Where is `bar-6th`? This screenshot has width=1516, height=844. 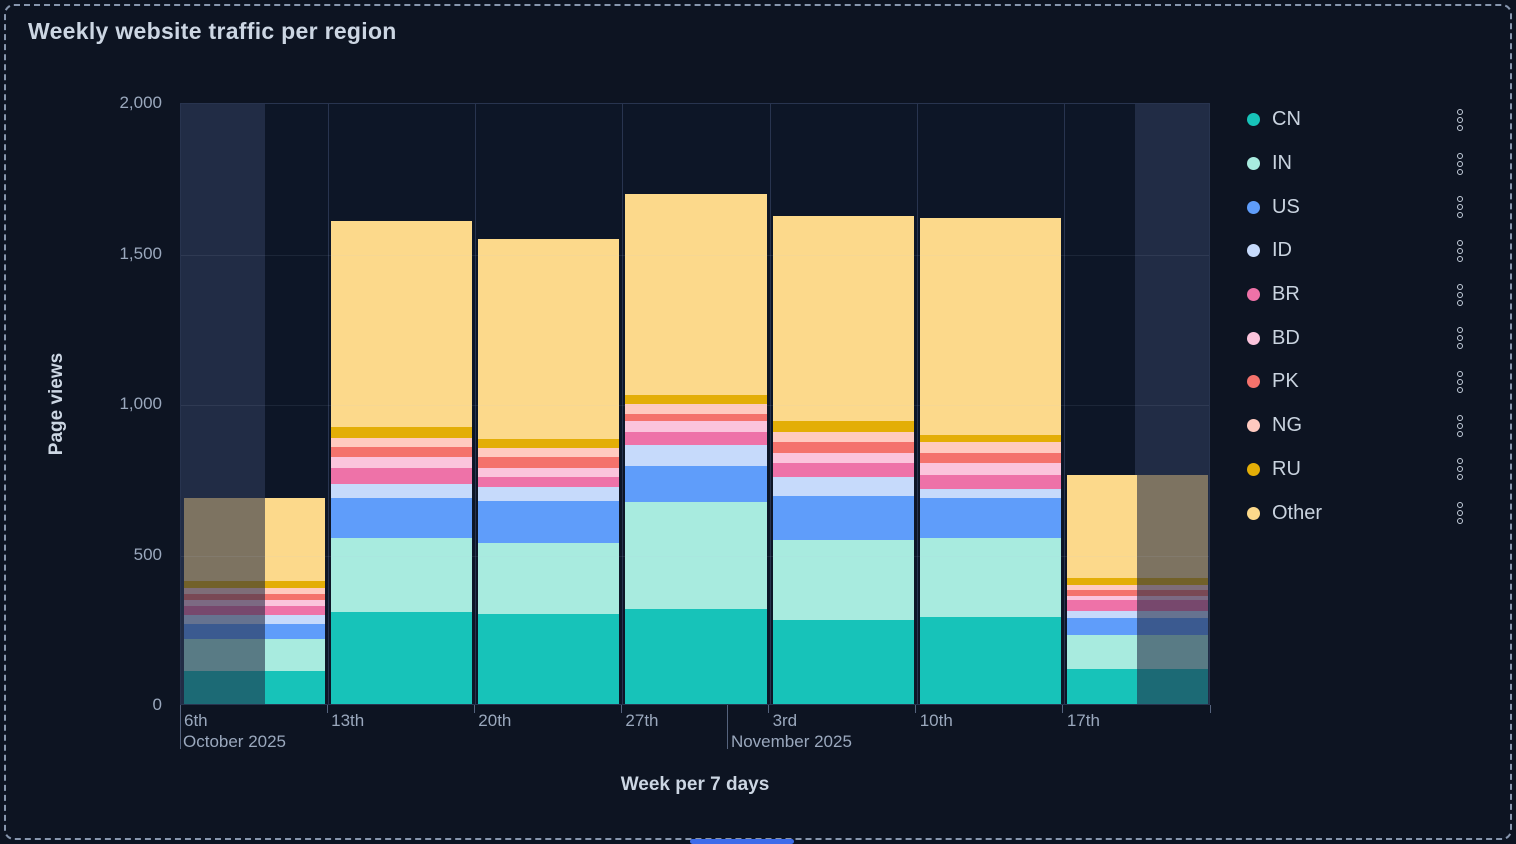 bar-6th is located at coordinates (255, 600).